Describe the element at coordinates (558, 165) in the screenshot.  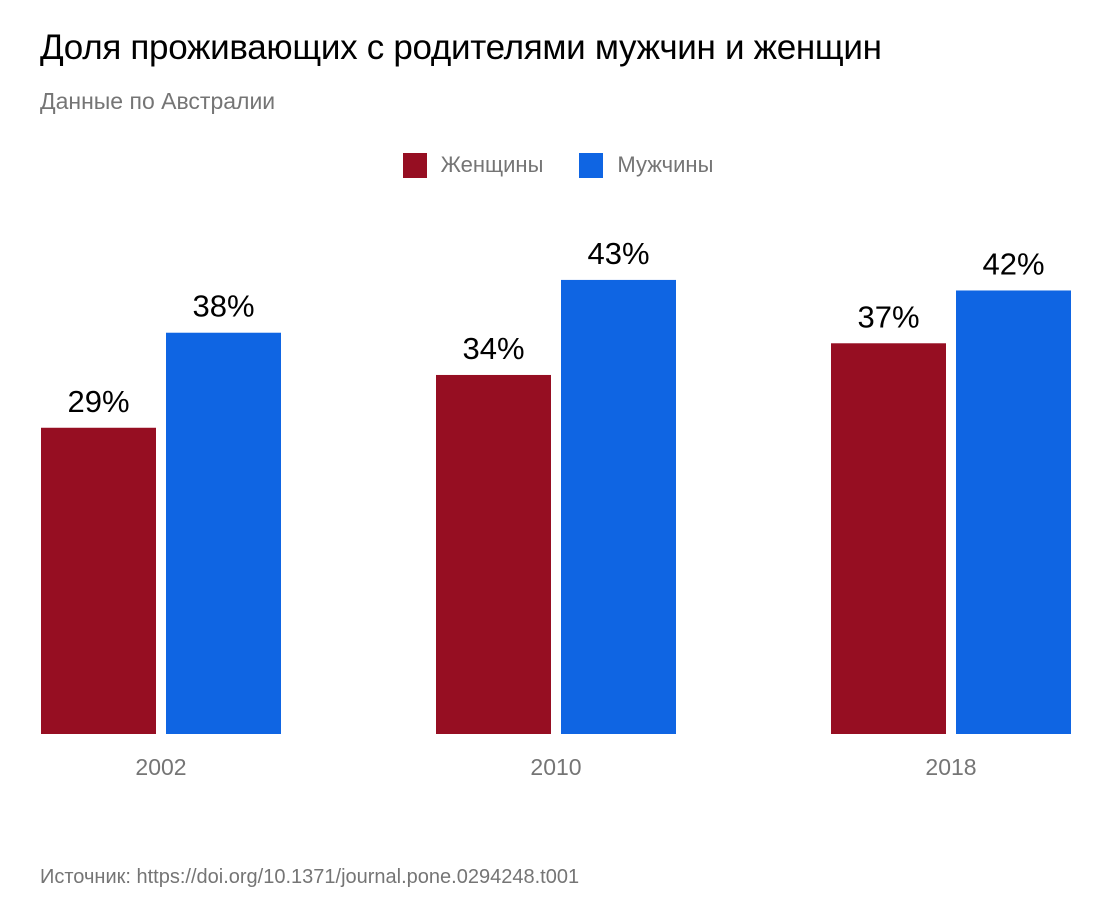
I see `legend: Женщины Мужчины` at that location.